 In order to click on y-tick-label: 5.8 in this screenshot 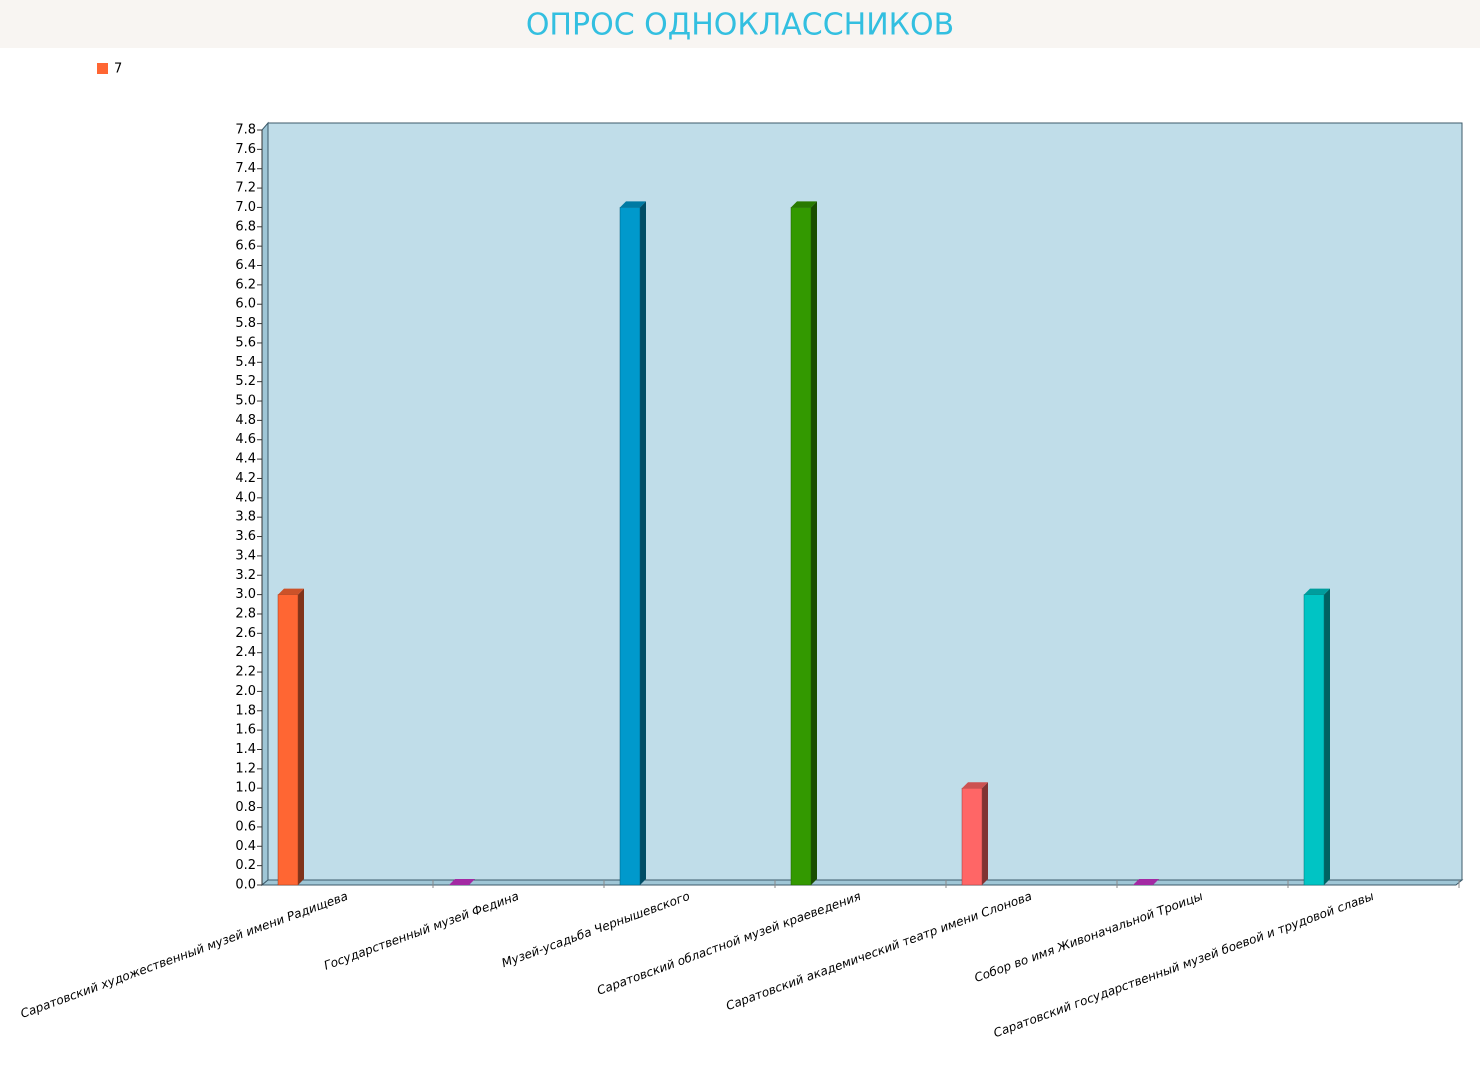, I will do `click(245, 323)`.